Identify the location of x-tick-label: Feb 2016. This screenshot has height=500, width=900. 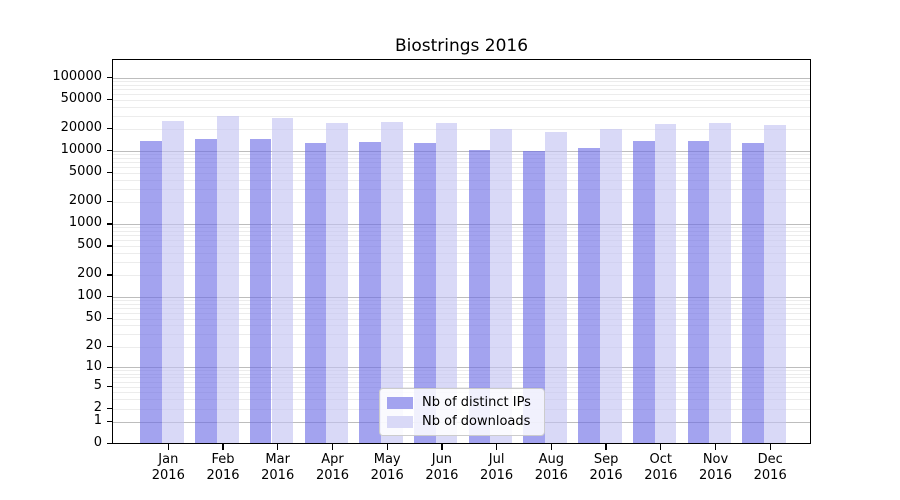
(223, 467).